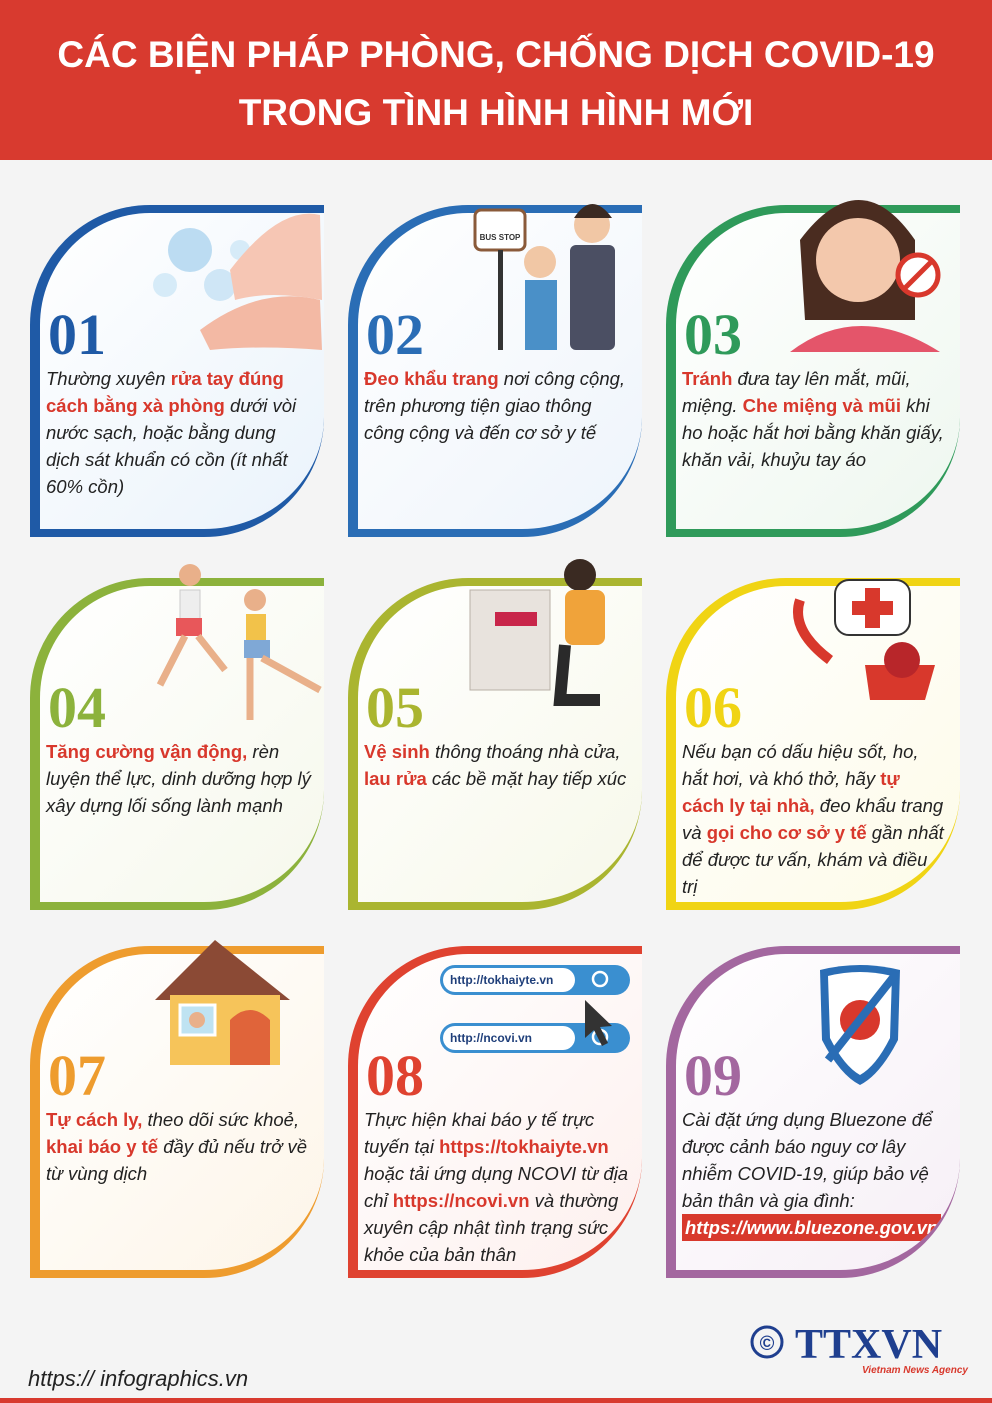 This screenshot has width=992, height=1403. I want to click on footer-url: https:// infographics.vn, so click(138, 1378).